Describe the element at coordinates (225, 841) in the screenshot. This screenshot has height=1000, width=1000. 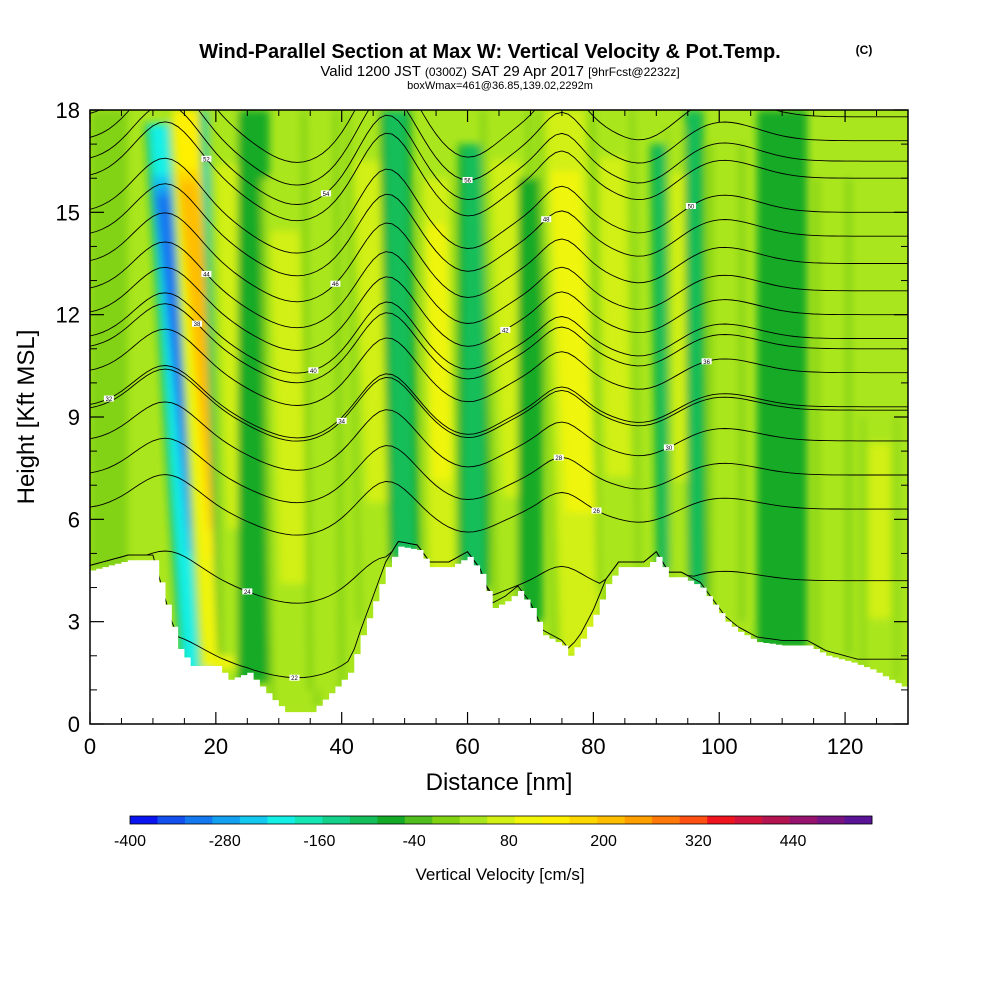
I see `colorbar-tick--280: -280` at that location.